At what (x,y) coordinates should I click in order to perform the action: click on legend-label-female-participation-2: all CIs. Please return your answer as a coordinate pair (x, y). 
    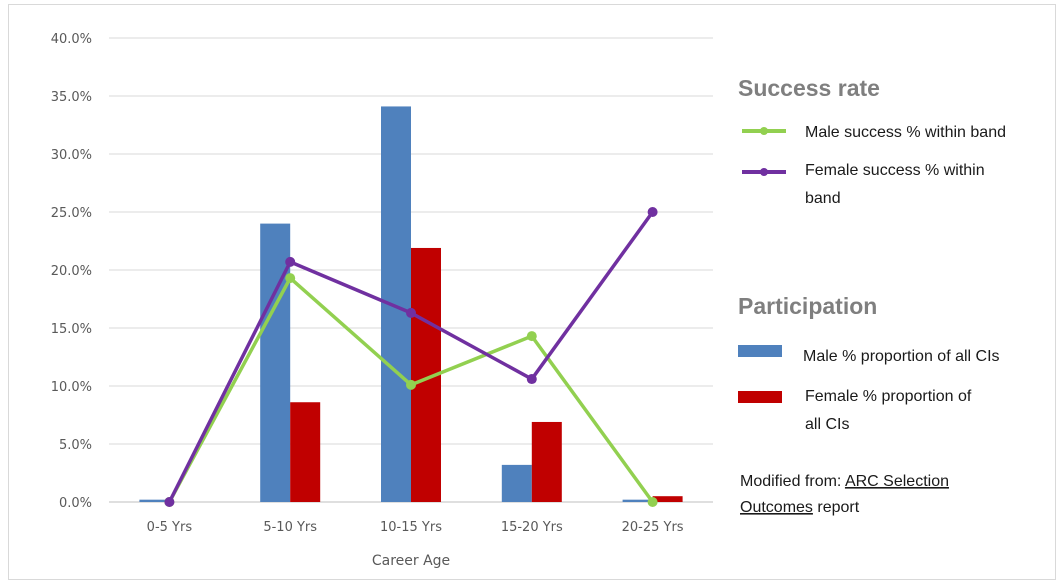
    Looking at the image, I should click on (827, 424).